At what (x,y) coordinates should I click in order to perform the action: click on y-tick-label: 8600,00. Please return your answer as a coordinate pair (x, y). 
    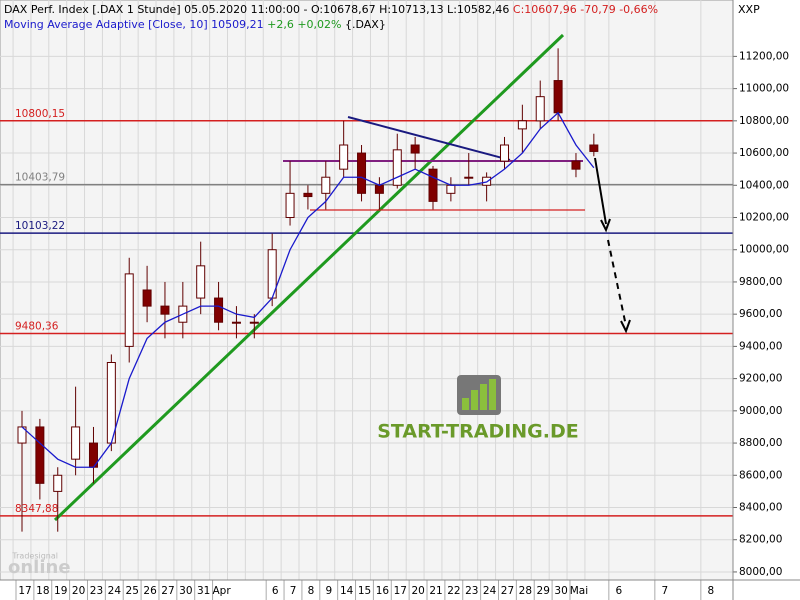
    Looking at the image, I should click on (760, 475).